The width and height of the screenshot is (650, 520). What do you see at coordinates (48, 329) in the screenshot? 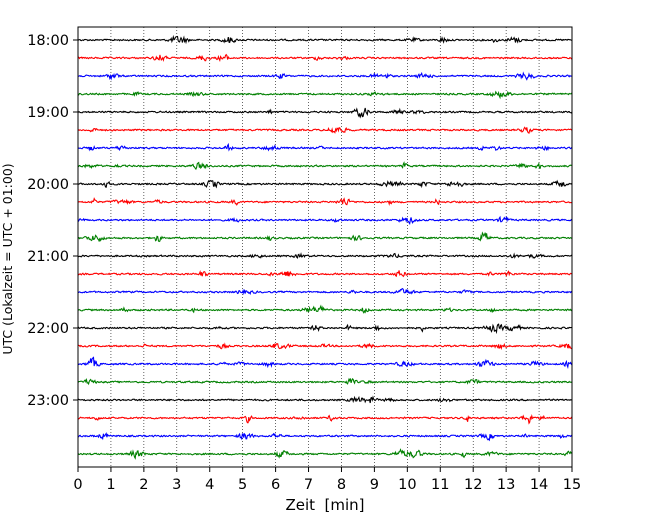
I see `y-tick-label: 22:00` at bounding box center [48, 329].